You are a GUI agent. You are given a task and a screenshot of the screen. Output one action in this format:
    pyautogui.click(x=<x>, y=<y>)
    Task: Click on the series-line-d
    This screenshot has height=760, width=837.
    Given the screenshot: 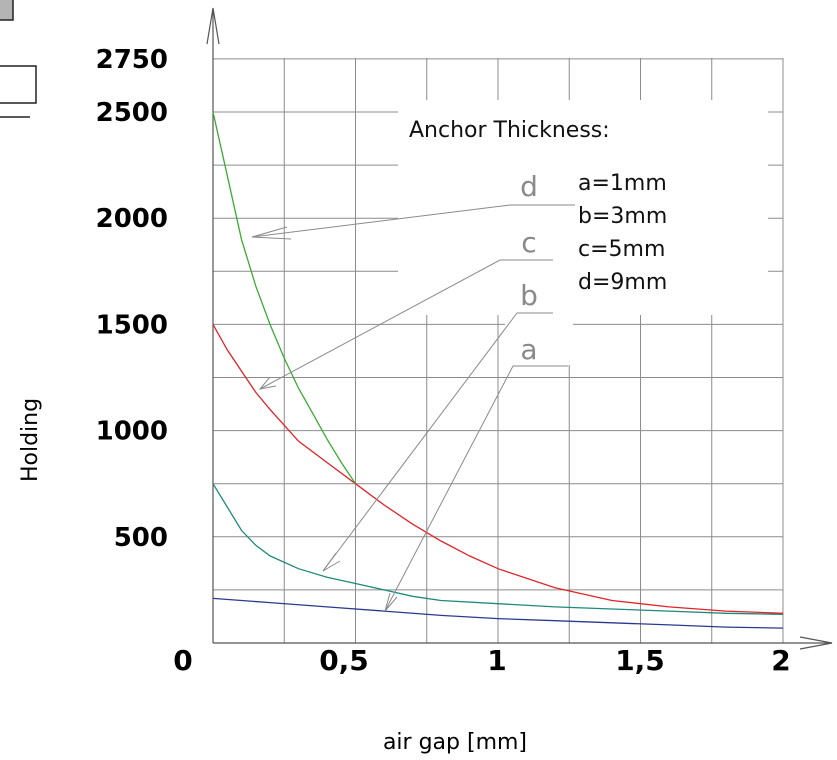 What is the action you would take?
    pyautogui.click(x=284, y=298)
    